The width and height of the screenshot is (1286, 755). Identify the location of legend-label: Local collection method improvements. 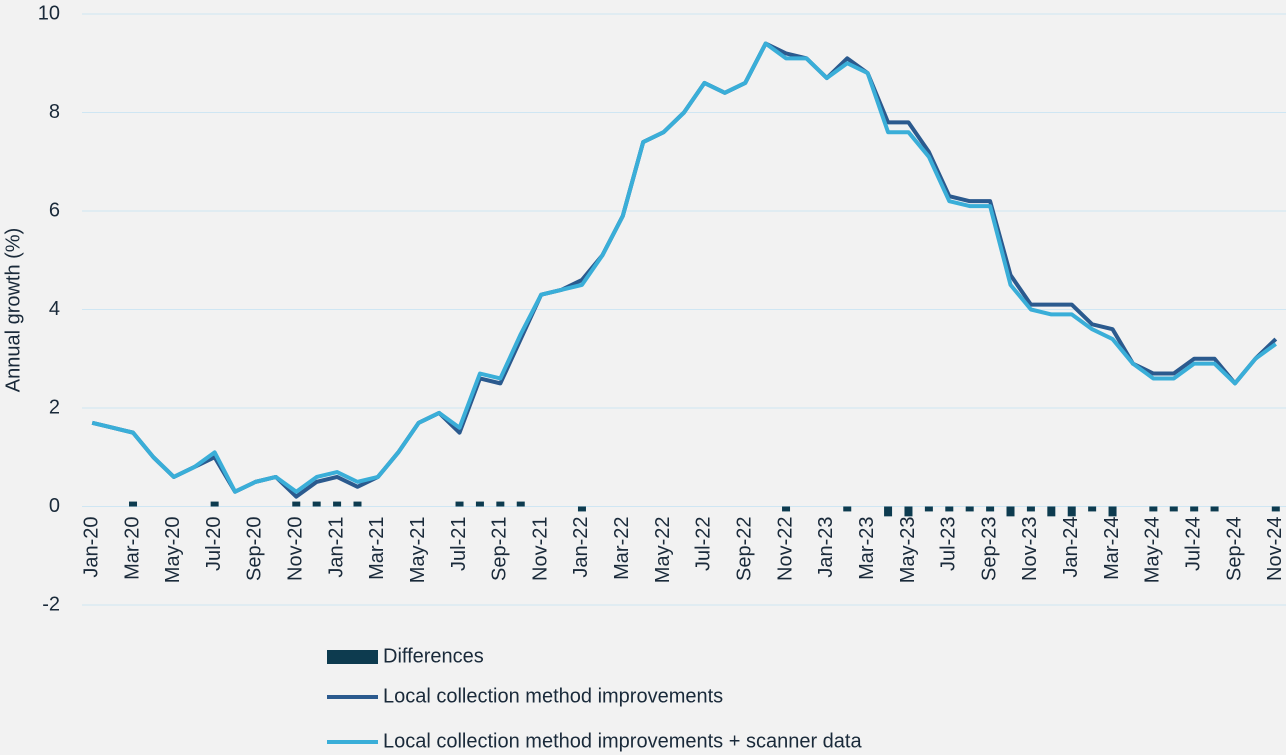
(553, 696).